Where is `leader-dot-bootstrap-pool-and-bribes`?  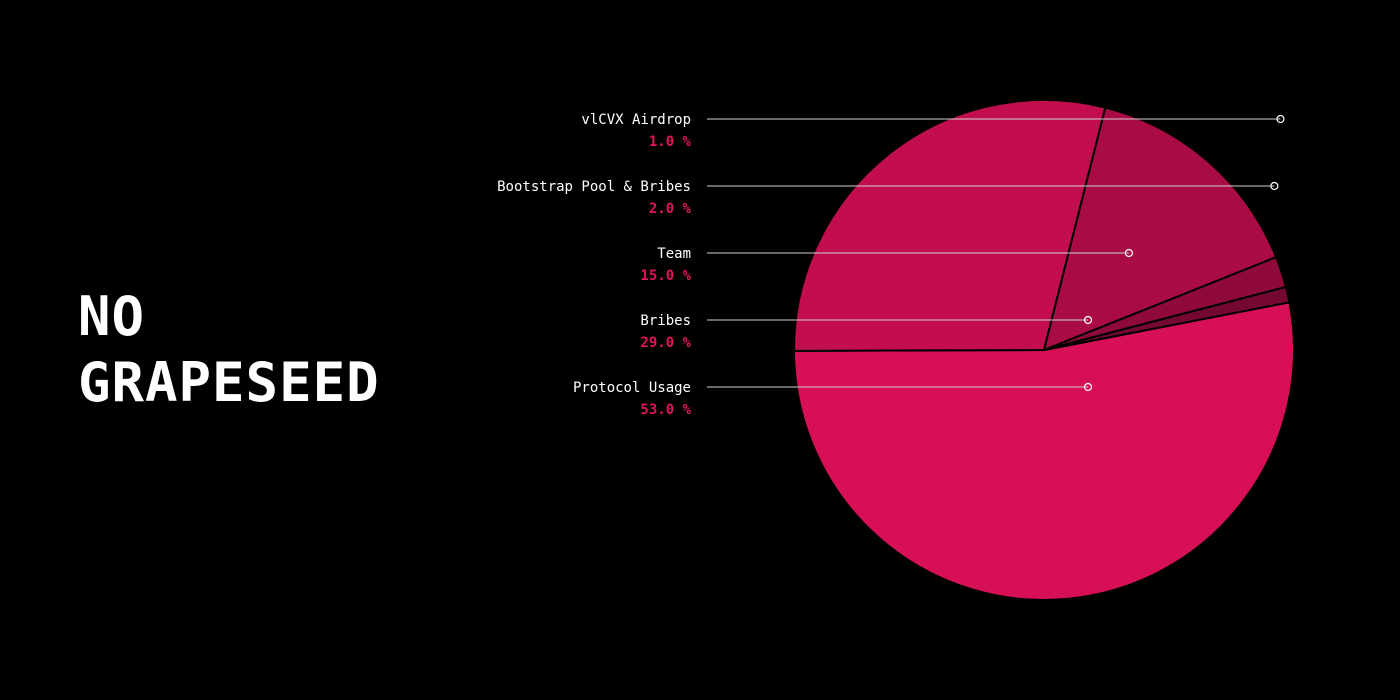
leader-dot-bootstrap-pool-and-bribes is located at coordinates (1274, 186).